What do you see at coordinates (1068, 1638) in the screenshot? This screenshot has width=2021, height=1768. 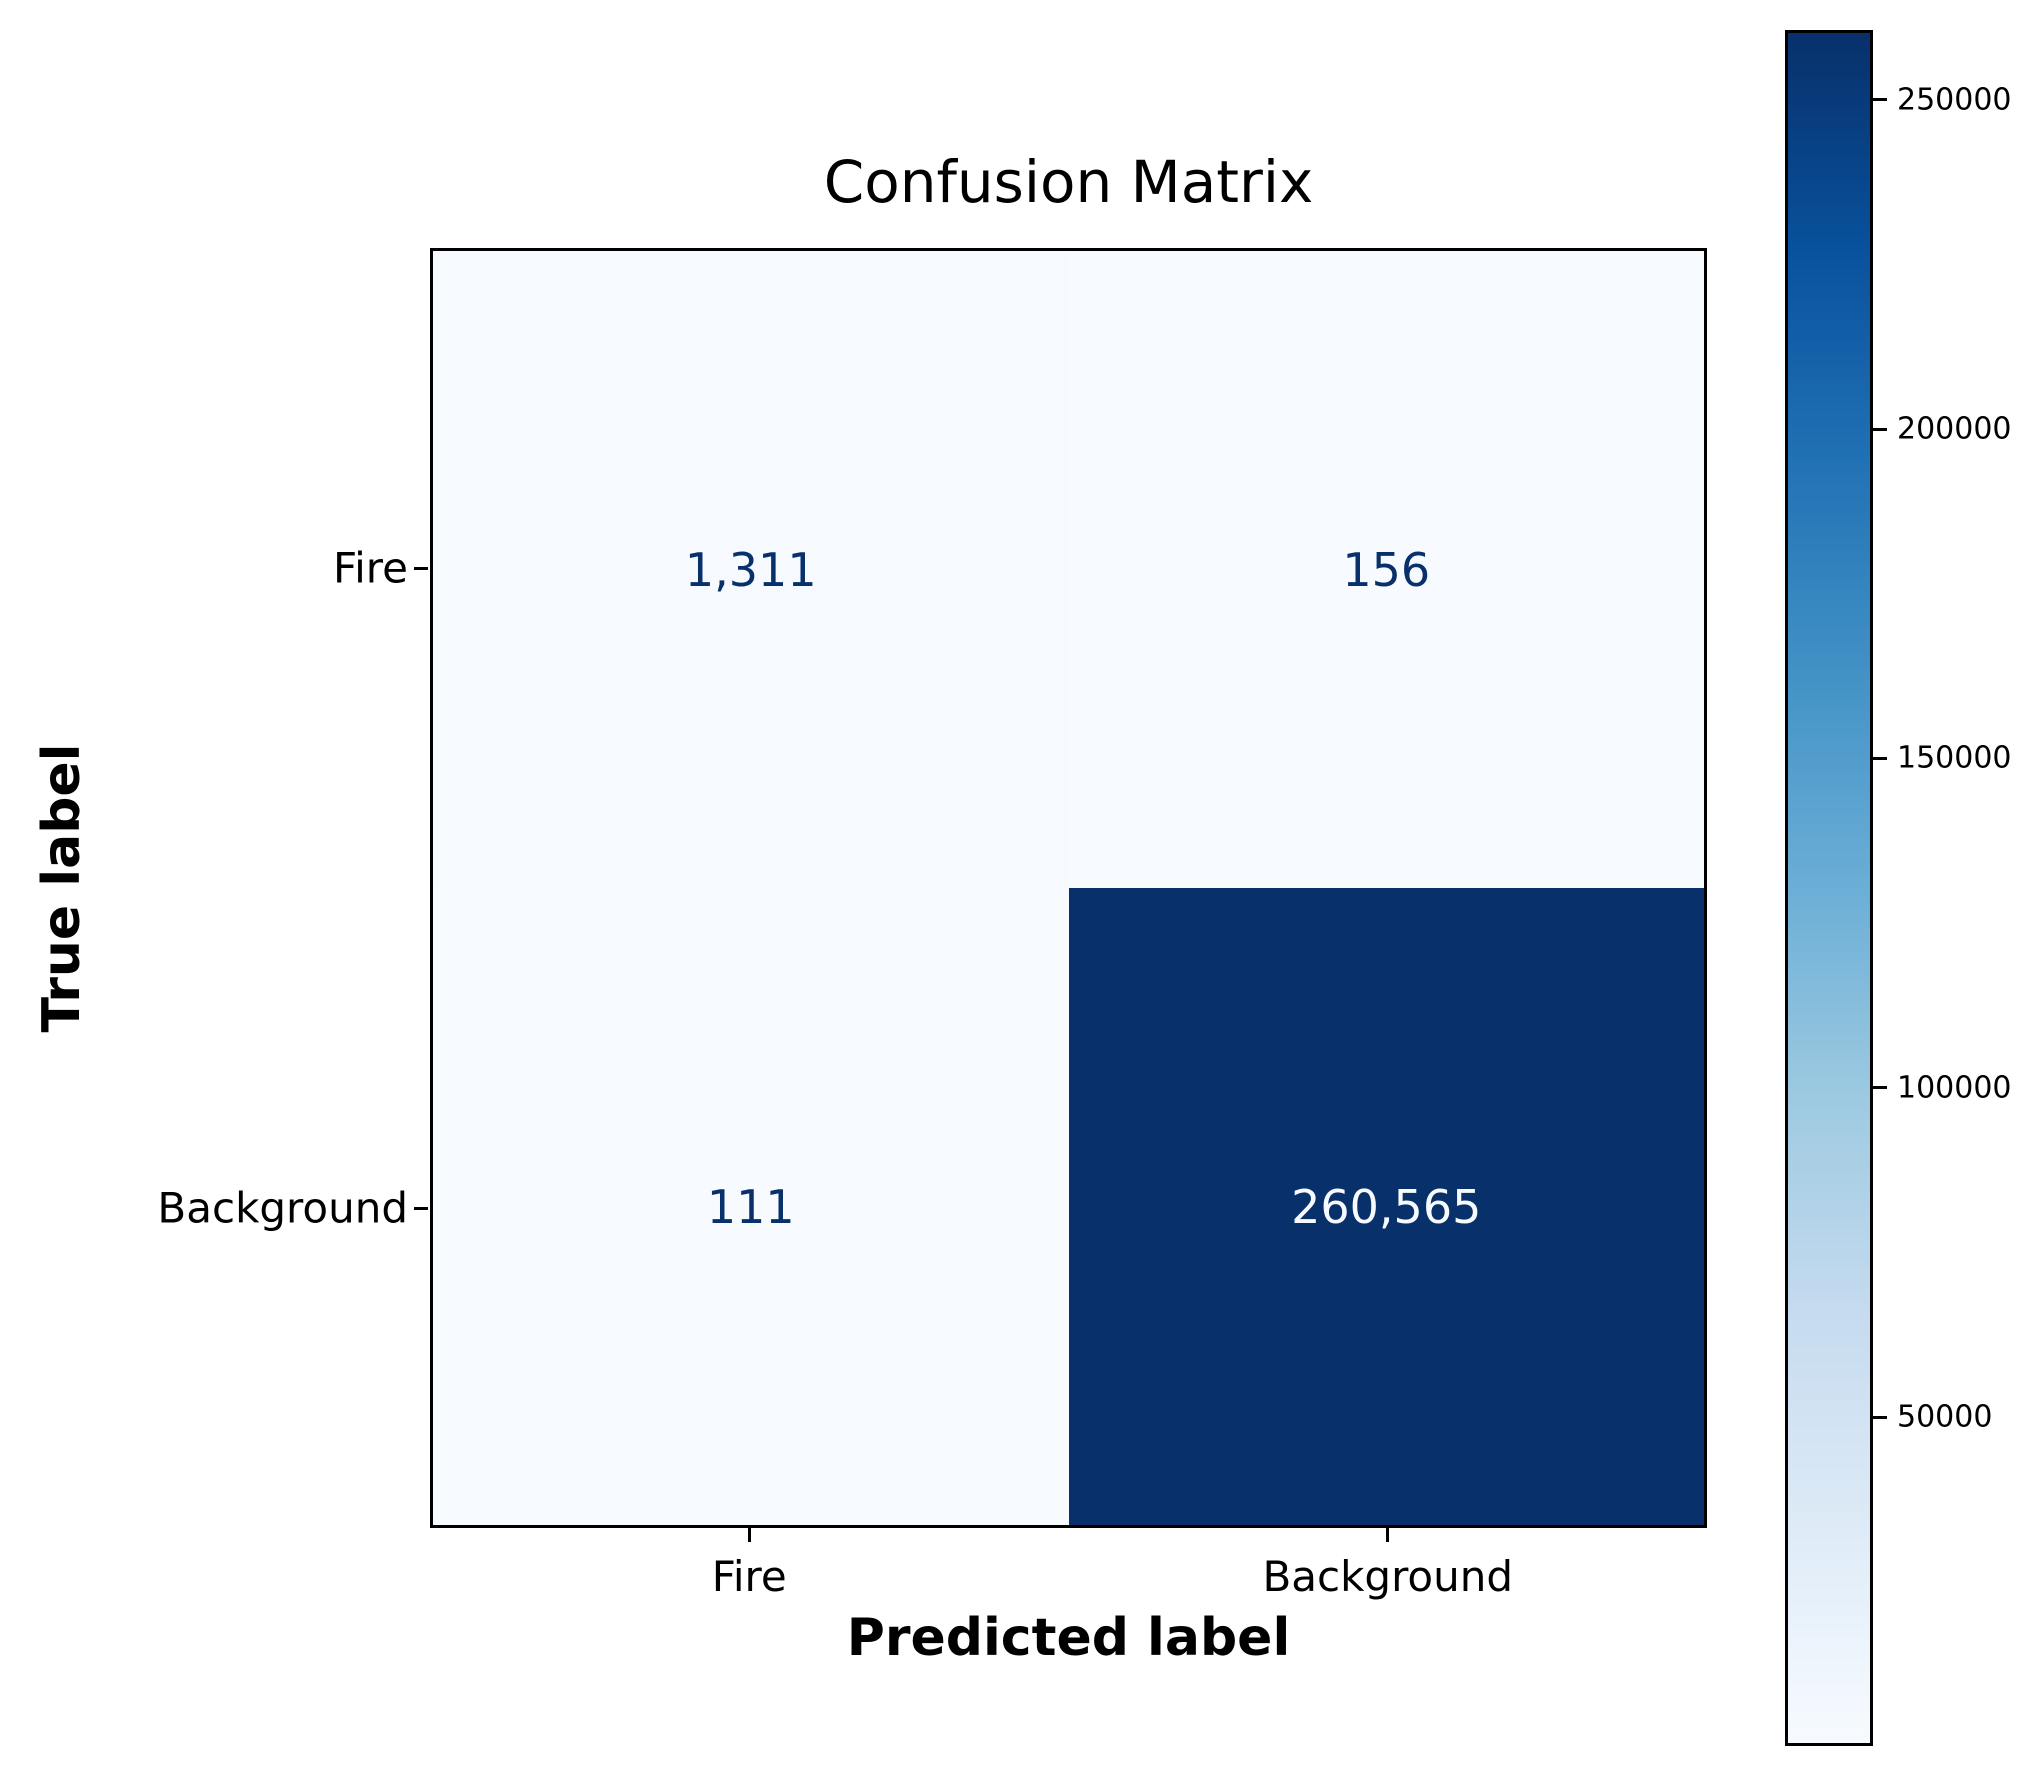 I see `x-axis-title: Predicted label` at bounding box center [1068, 1638].